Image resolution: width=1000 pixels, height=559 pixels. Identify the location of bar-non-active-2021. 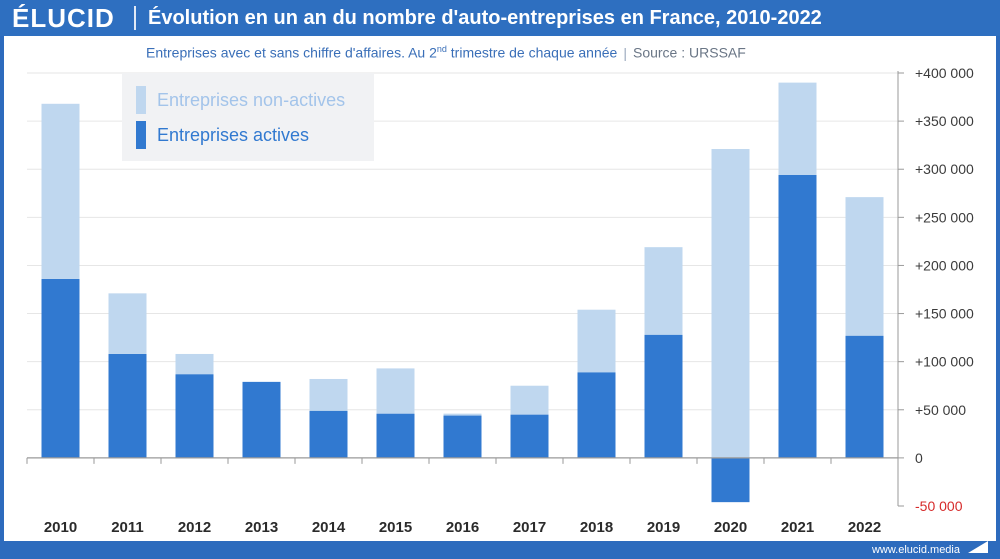
(797, 128).